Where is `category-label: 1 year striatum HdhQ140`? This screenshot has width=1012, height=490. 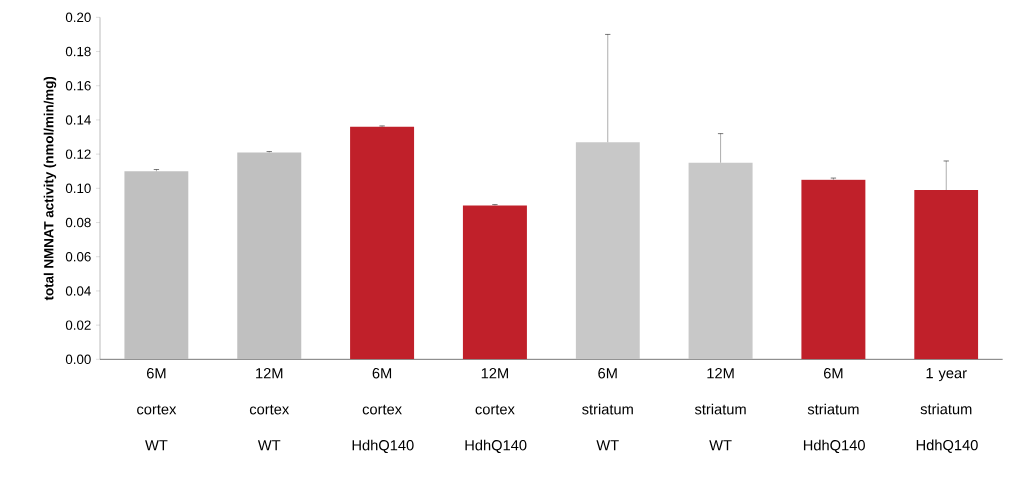
category-label: 1 year striatum HdhQ140 is located at coordinates (947, 410).